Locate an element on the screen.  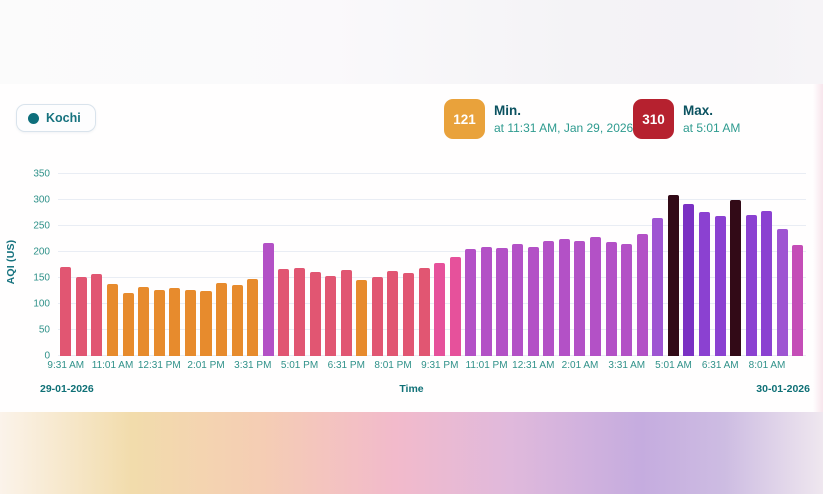
y-tick-label: 200 is located at coordinates (41, 252).